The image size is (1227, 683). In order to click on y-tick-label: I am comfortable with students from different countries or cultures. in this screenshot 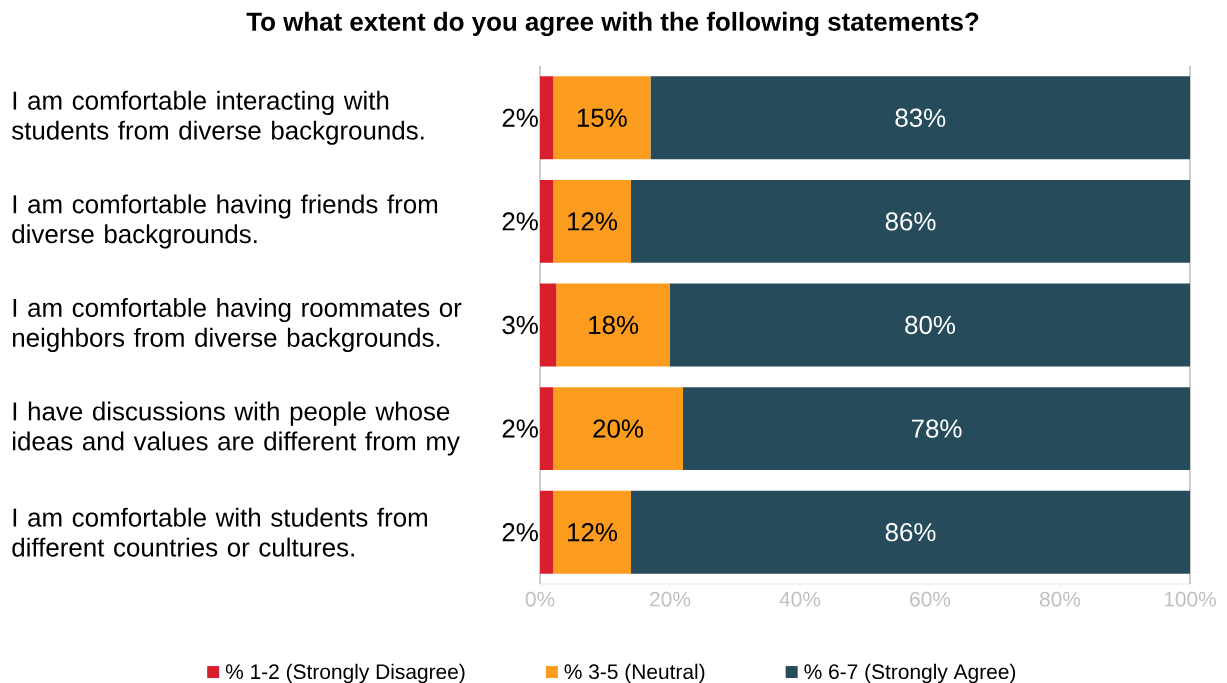, I will do `click(219, 532)`.